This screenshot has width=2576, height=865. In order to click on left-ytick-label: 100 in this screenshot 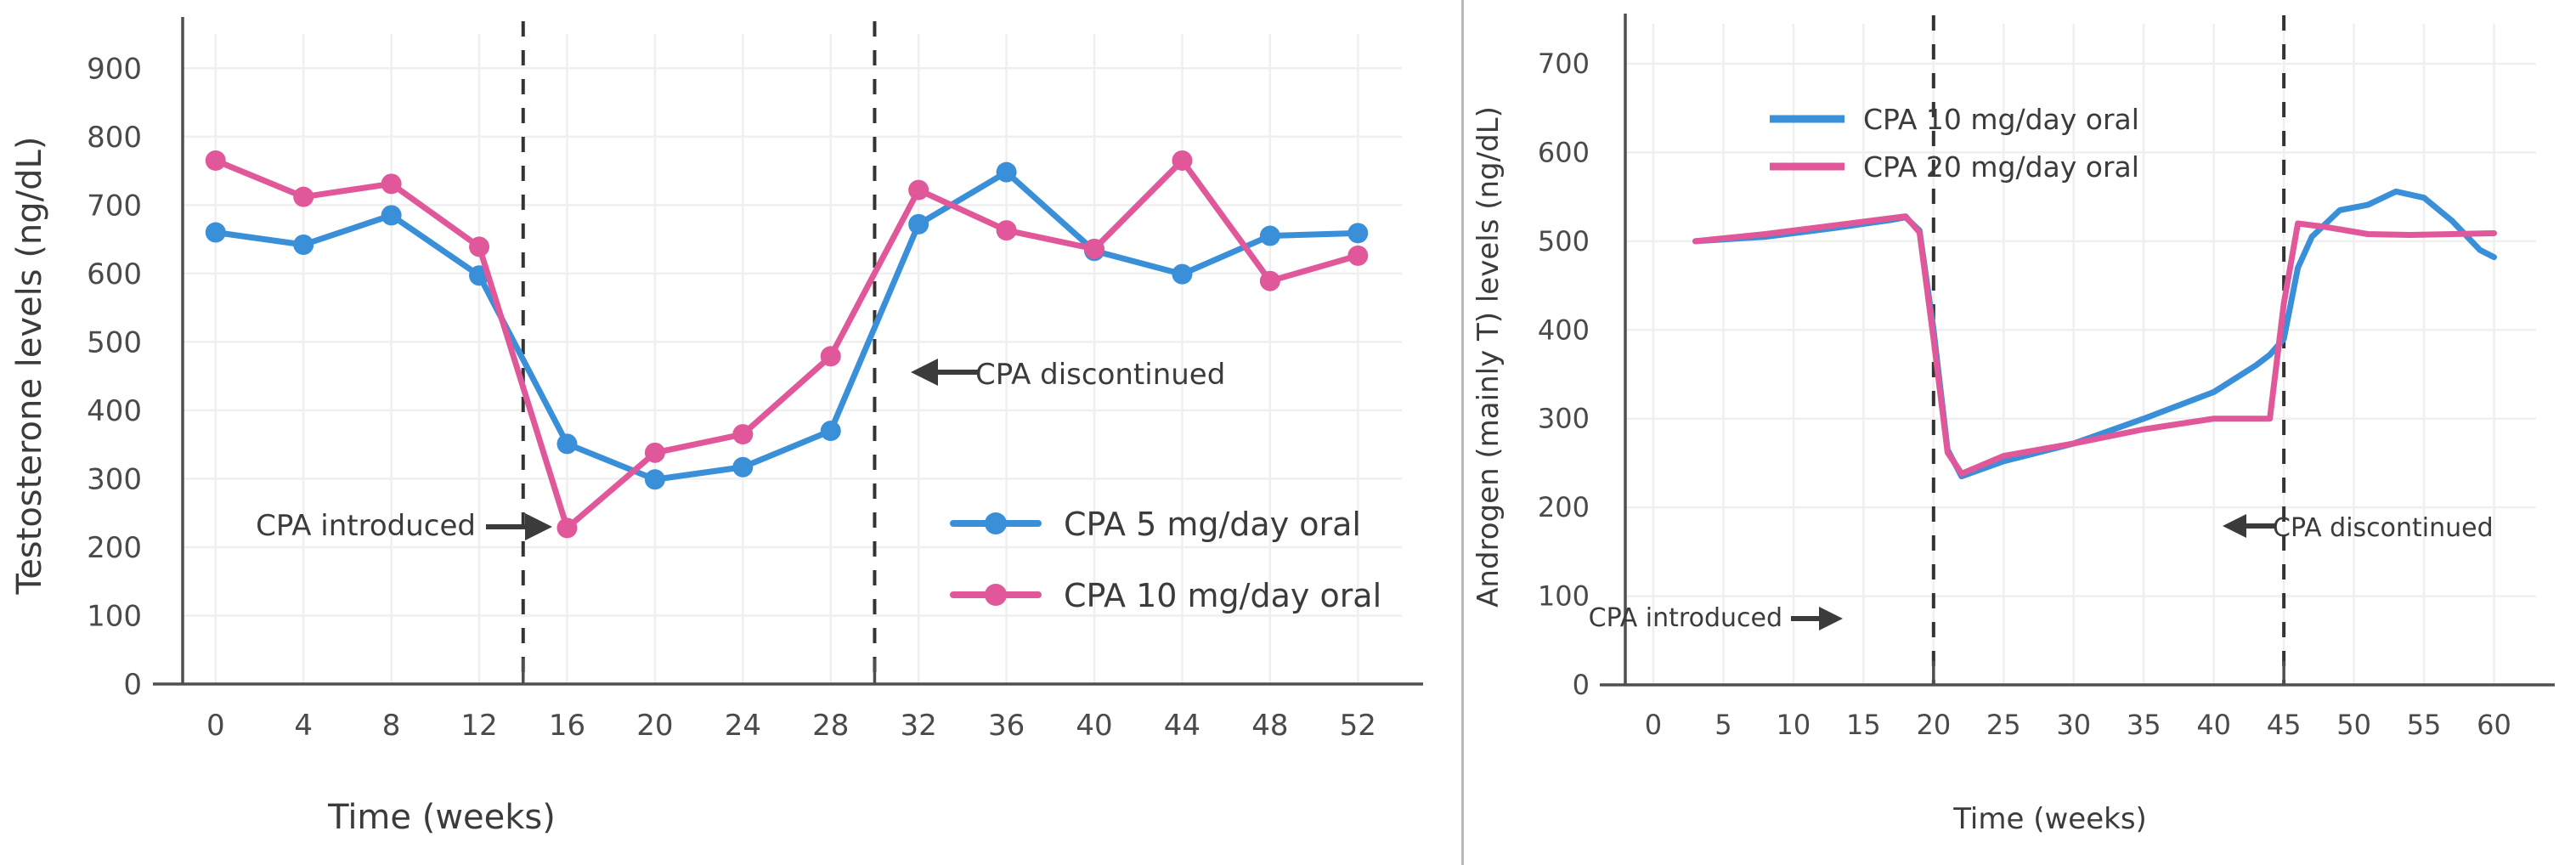, I will do `click(115, 616)`.